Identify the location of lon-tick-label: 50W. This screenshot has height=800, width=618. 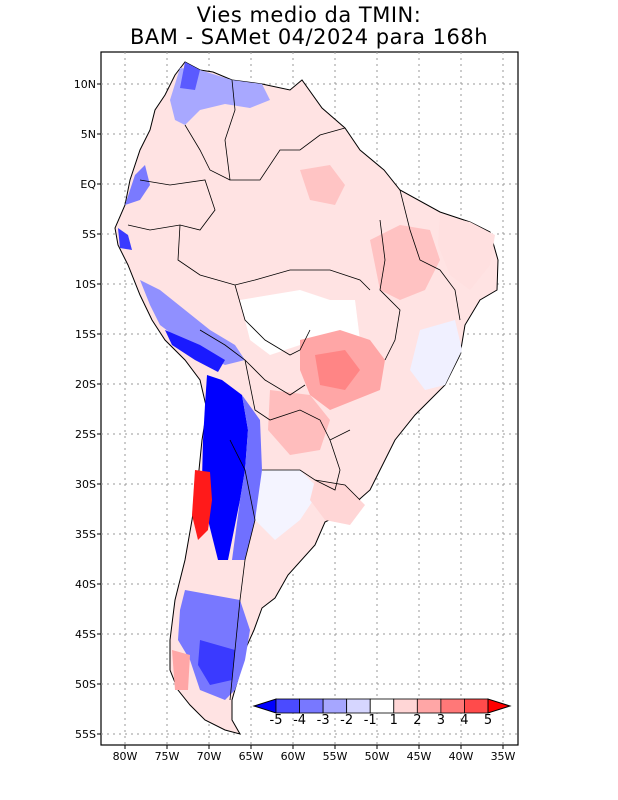
(377, 756).